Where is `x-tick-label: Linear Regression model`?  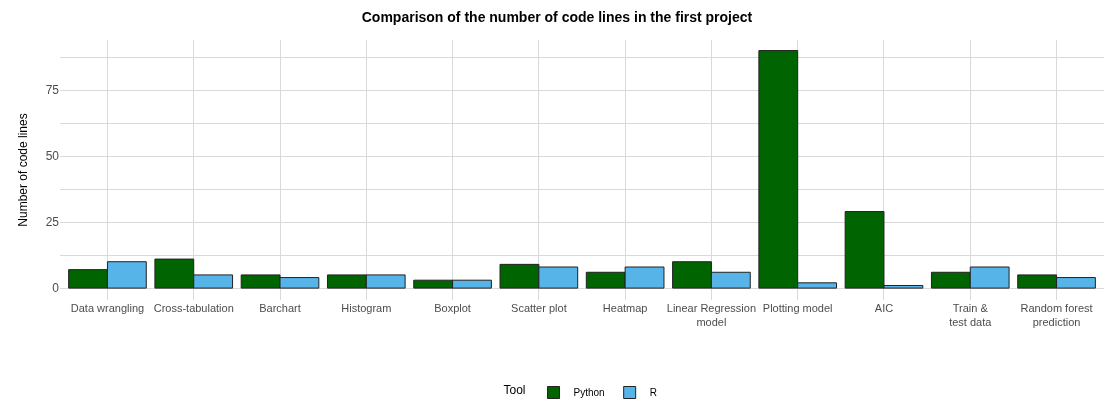 x-tick-label: Linear Regression model is located at coordinates (711, 315).